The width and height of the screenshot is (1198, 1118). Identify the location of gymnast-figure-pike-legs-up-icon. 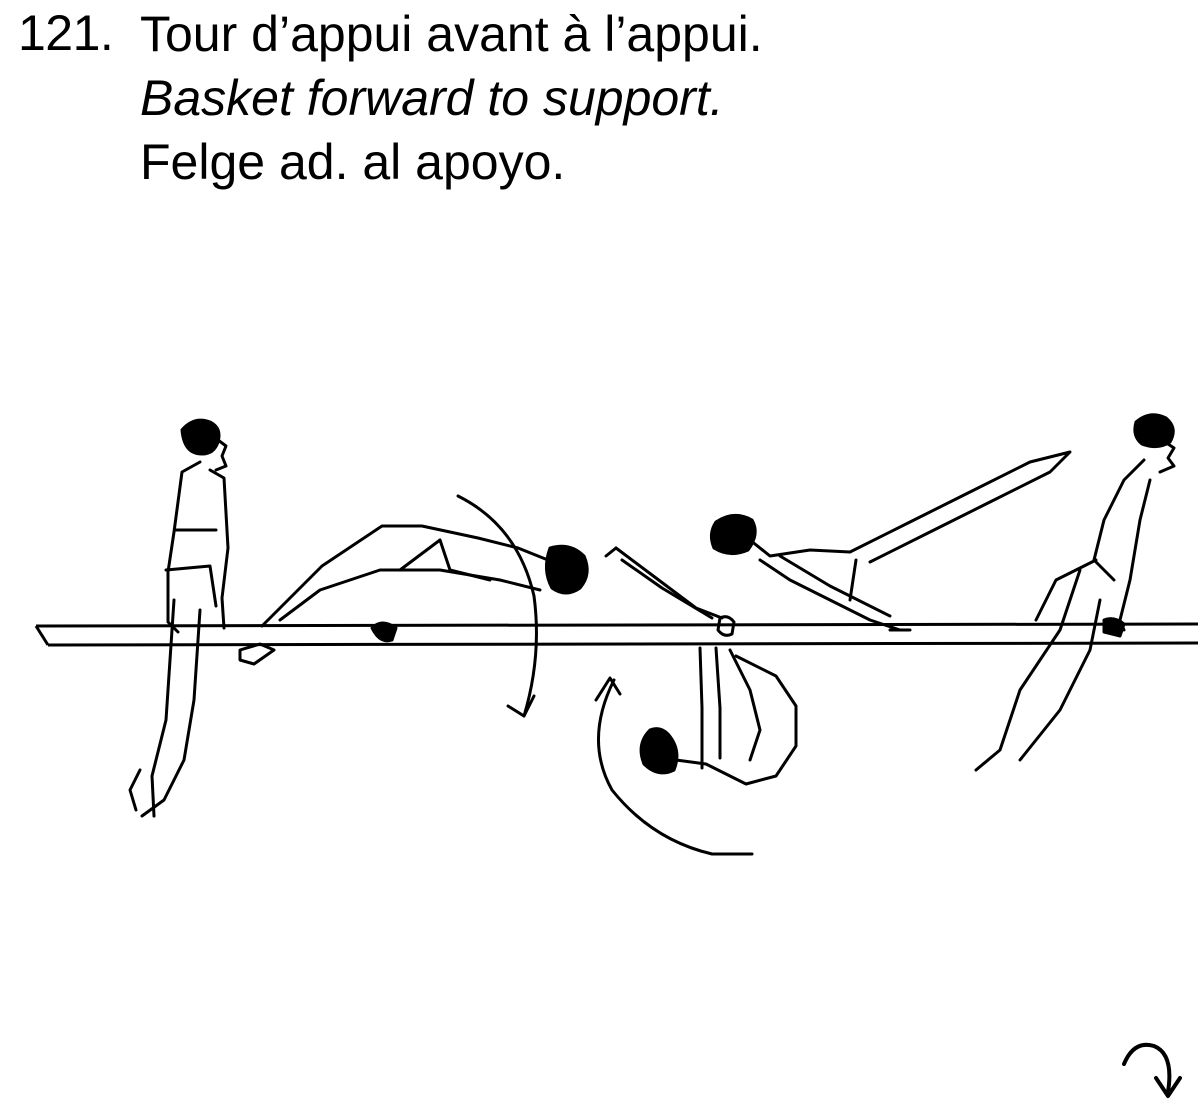
(890, 541).